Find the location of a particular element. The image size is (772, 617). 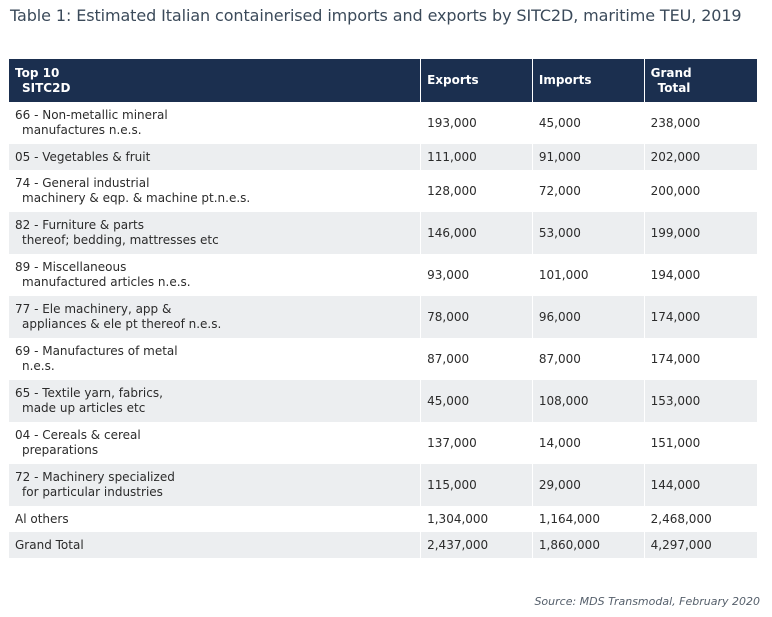

total-cell: 151,000 is located at coordinates (675, 442).